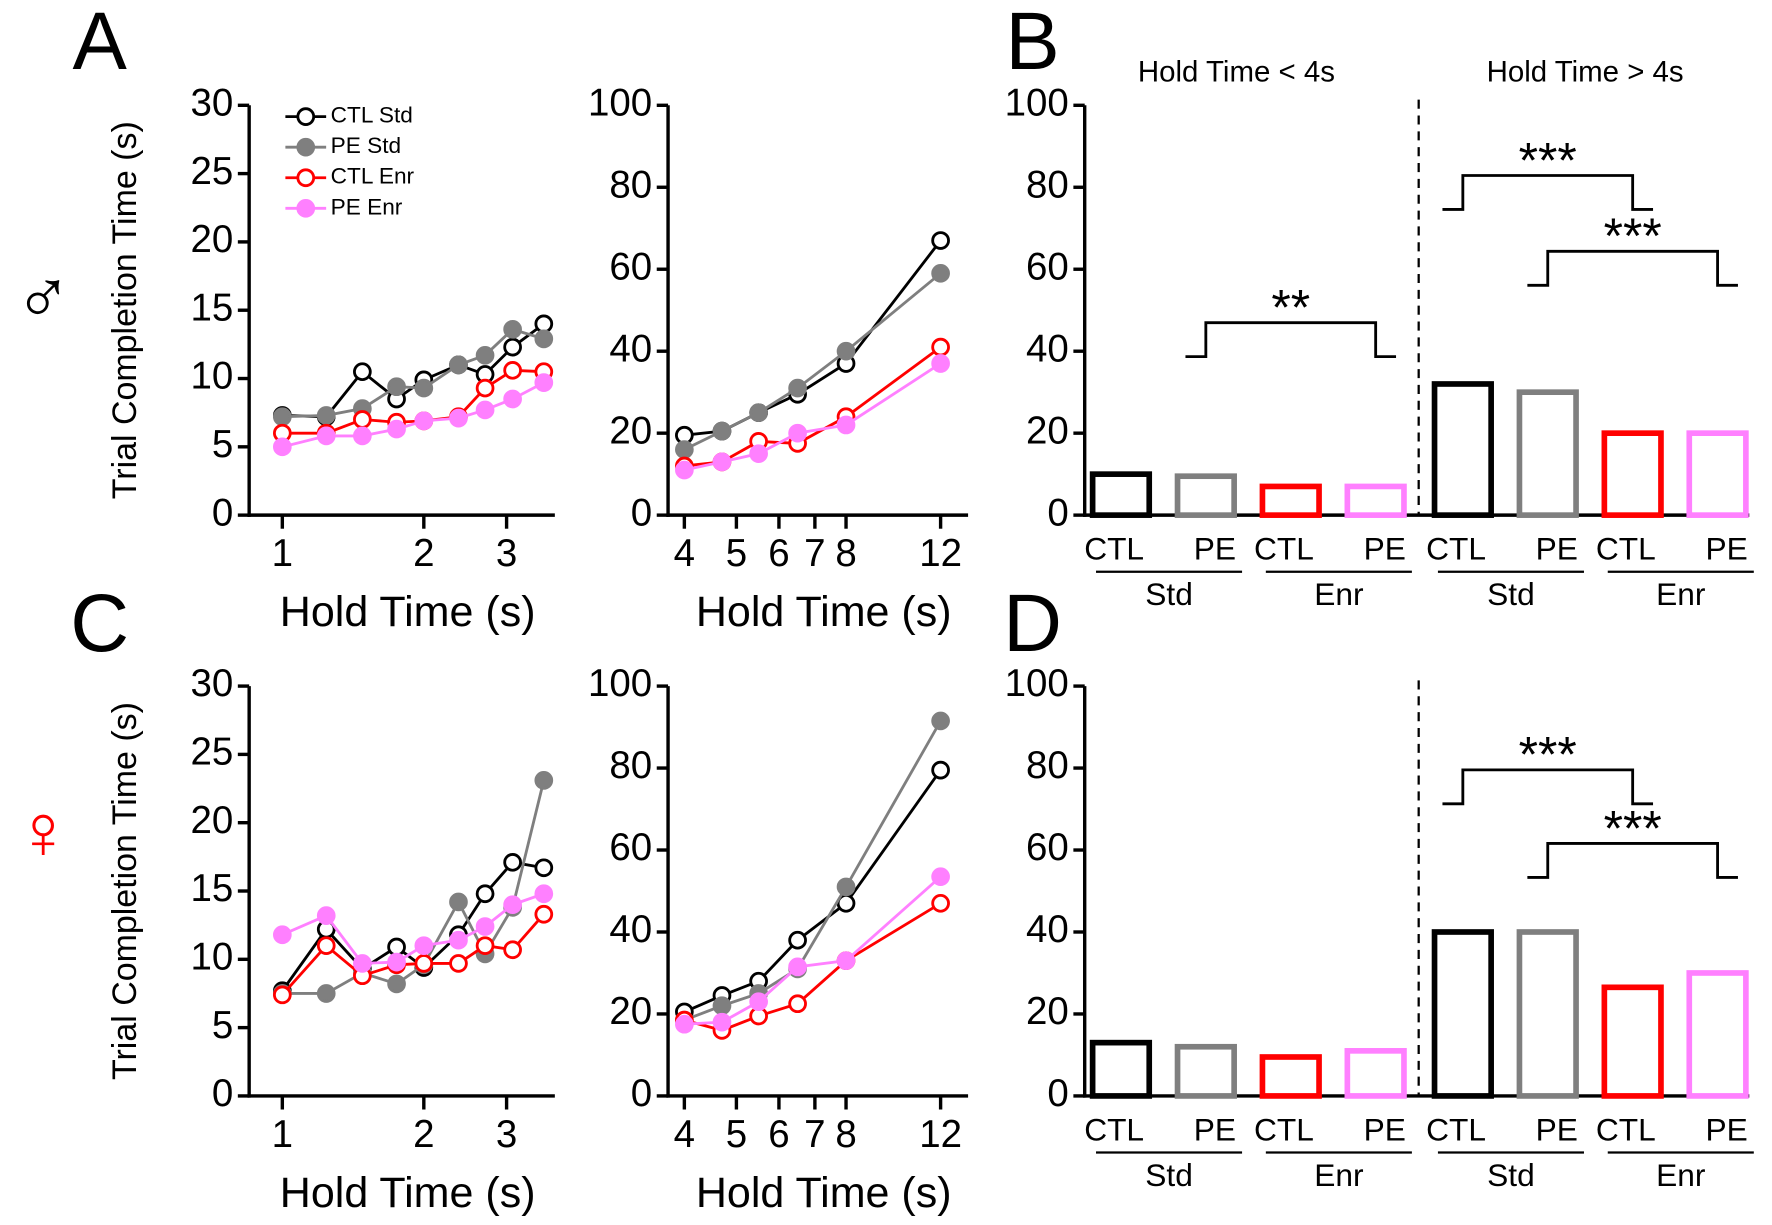 Image resolution: width=1772 pixels, height=1225 pixels. What do you see at coordinates (211, 956) in the screenshot?
I see `y-tick-label: 10` at bounding box center [211, 956].